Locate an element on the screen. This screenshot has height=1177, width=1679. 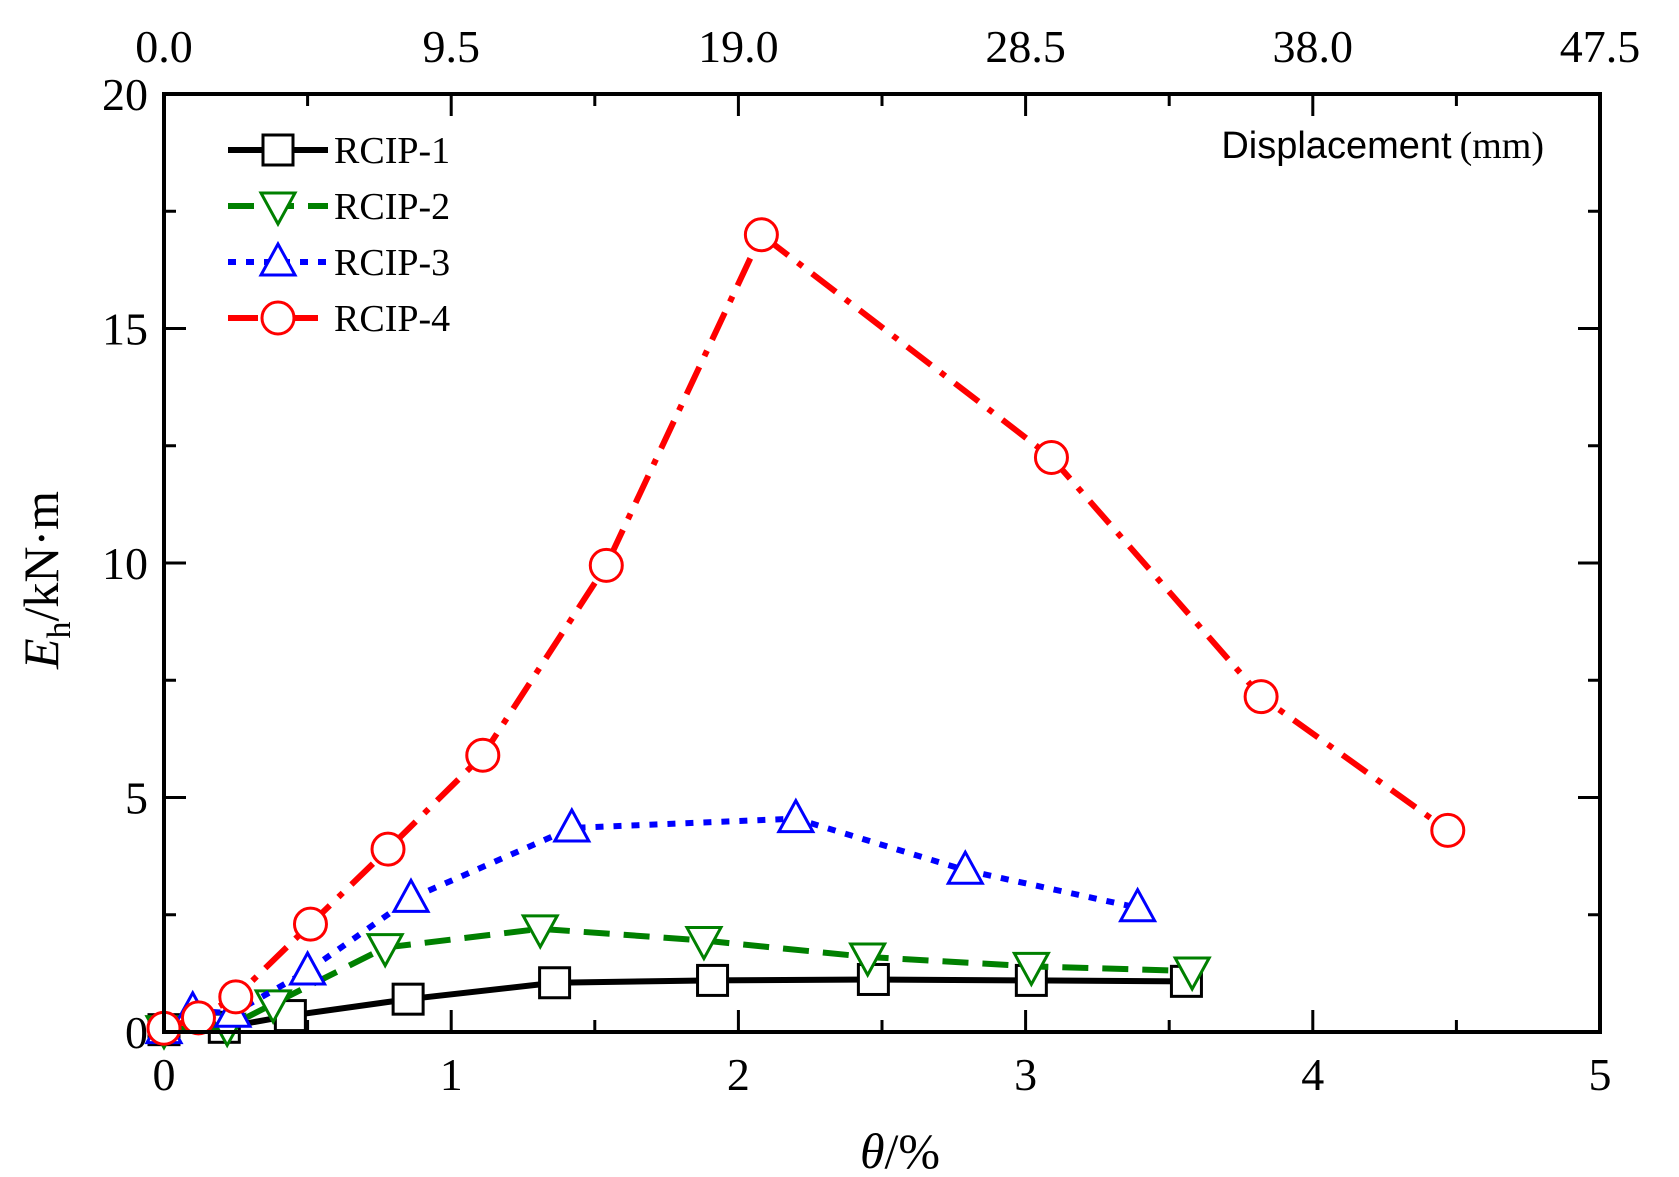
top-tick-label: 19.0 is located at coordinates (738, 46).